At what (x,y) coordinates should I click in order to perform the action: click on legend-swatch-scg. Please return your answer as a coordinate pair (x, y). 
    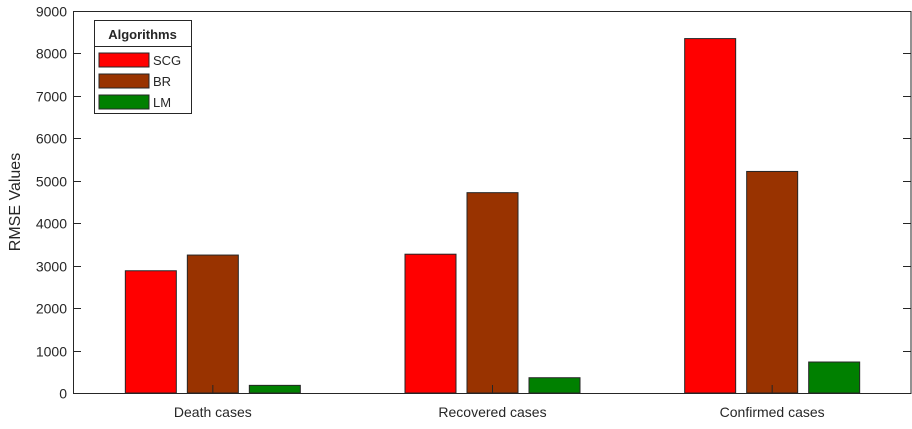
    Looking at the image, I should click on (124, 60).